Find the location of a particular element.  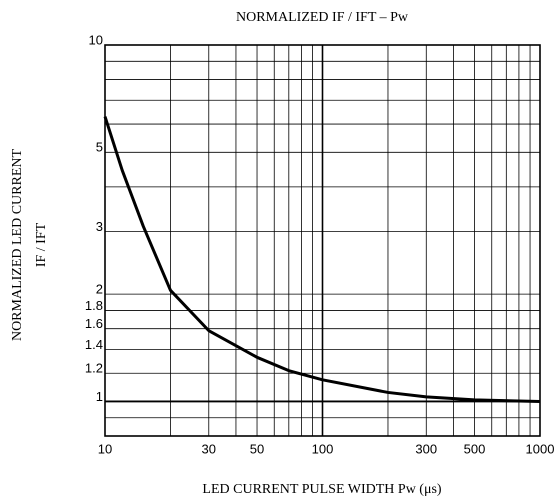

chart-title: NORMALIZED IF / IFT – Pw is located at coordinates (322, 17).